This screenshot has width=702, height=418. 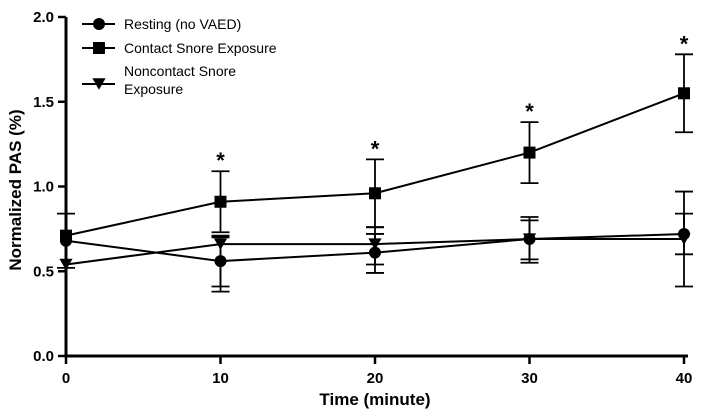 I want to click on legend-label: Contact Snore Exposure, so click(x=200, y=48).